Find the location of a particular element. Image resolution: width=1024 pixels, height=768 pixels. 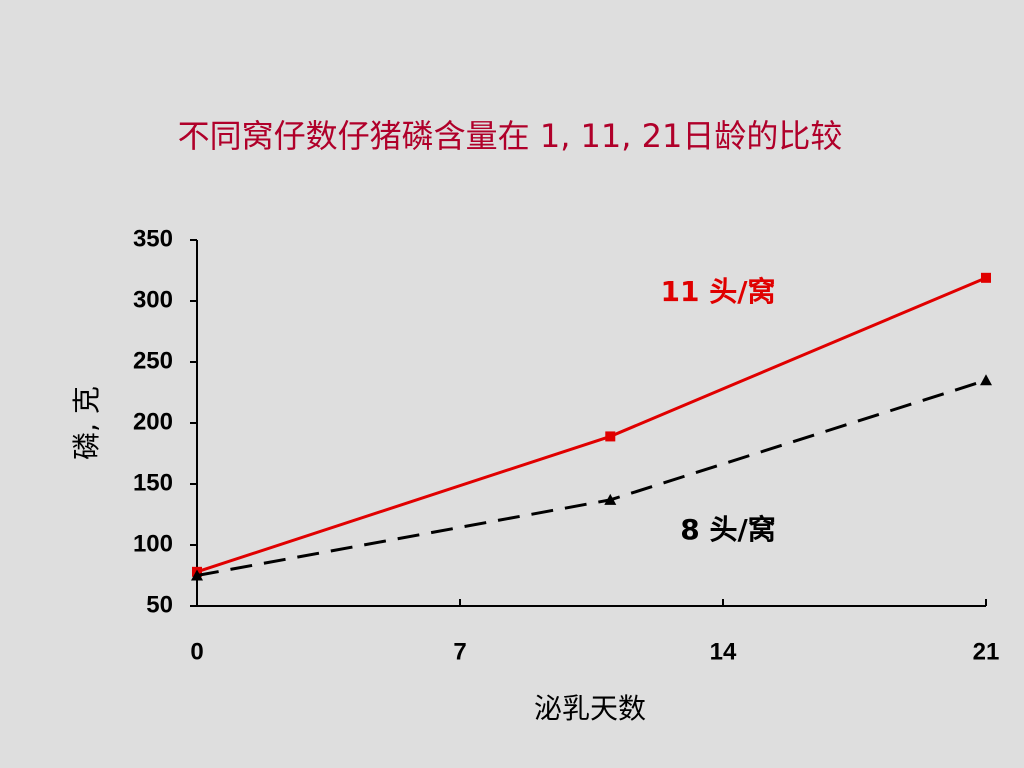

series-label: 11 头/窝 is located at coordinates (718, 291).